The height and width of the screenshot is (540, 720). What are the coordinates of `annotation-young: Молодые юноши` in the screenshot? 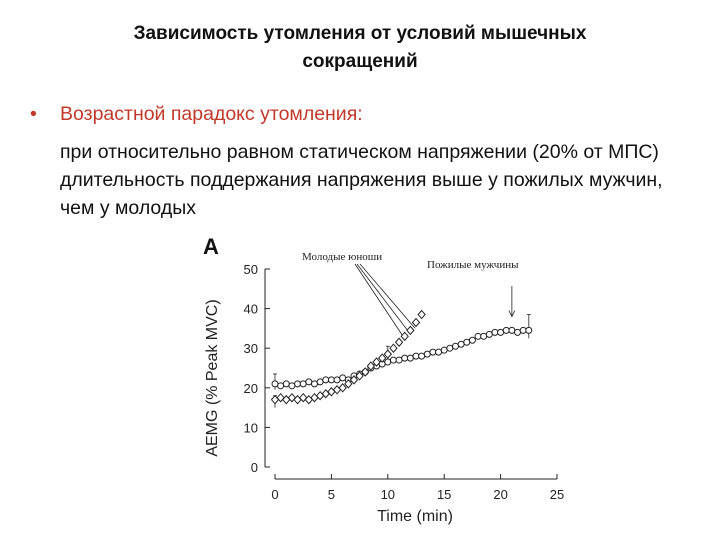 It's located at (342, 257).